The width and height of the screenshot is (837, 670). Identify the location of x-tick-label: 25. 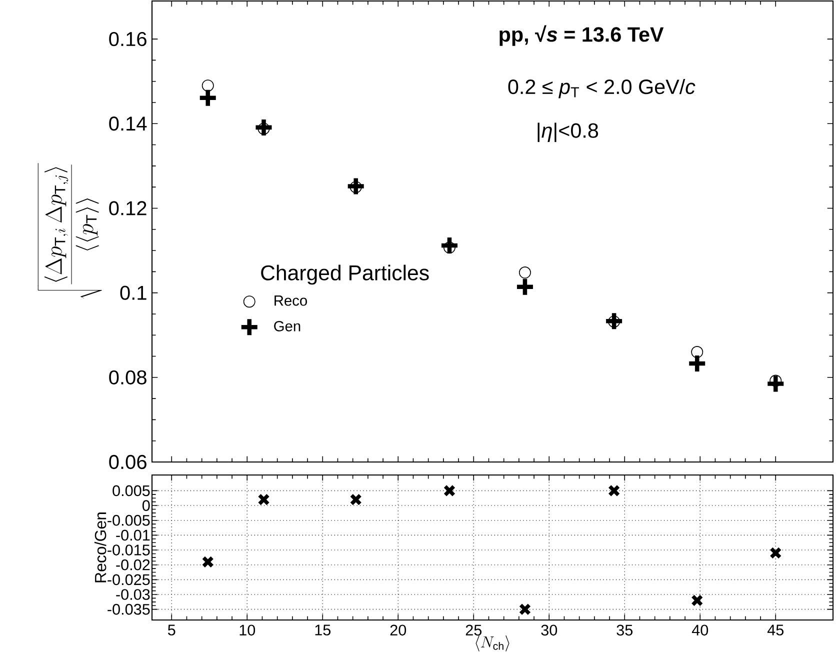
(474, 630).